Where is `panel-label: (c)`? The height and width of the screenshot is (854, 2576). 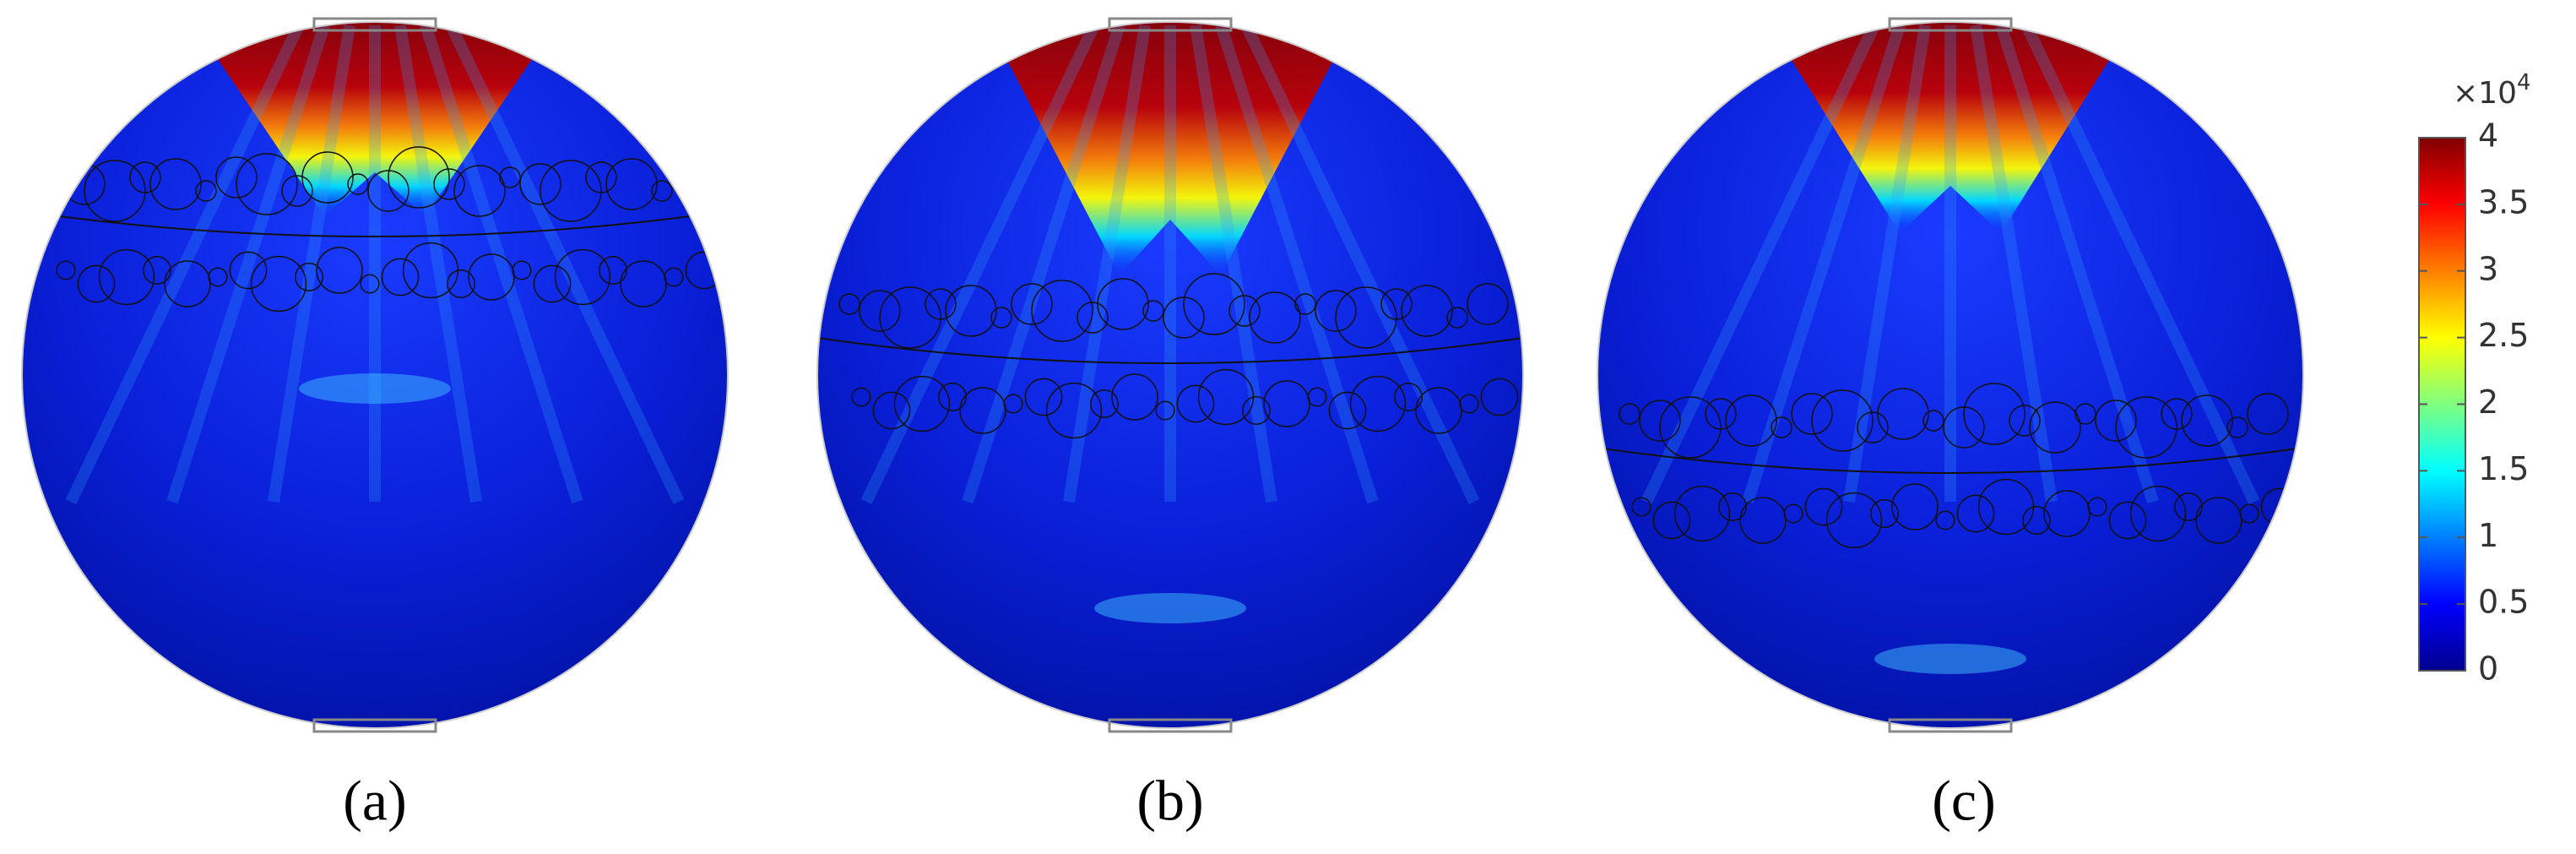
panel-label: (c) is located at coordinates (1963, 801).